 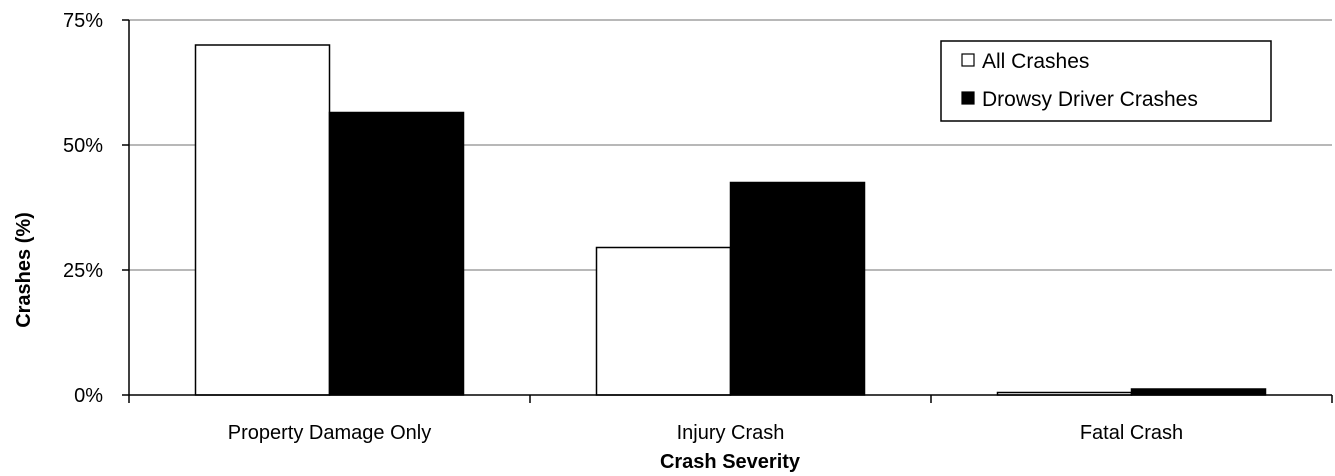 I want to click on legend-swatch-all-crashes, so click(x=968, y=60).